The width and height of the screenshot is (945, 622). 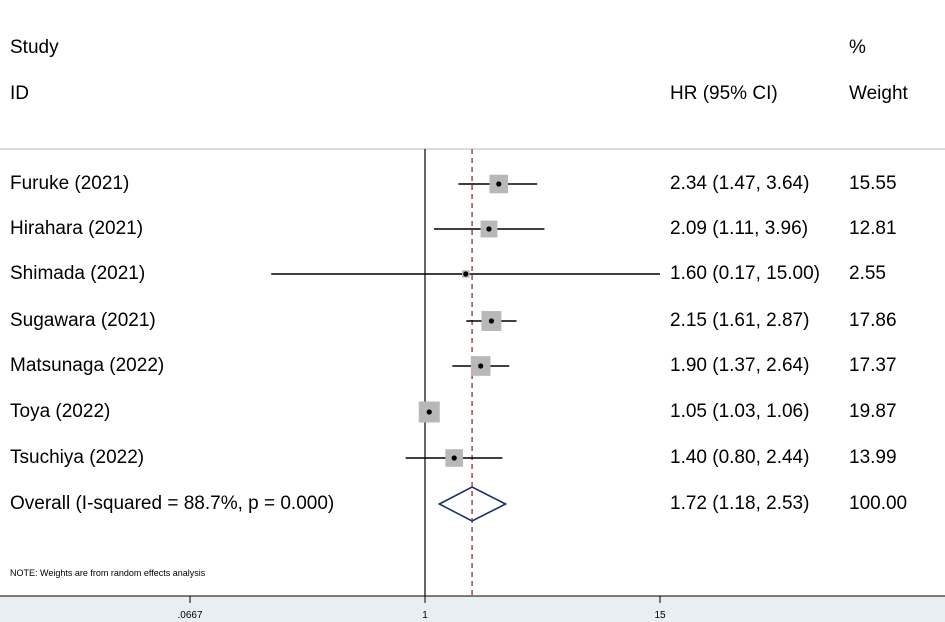 I want to click on overall-weight-text: 100.00, so click(x=878, y=503).